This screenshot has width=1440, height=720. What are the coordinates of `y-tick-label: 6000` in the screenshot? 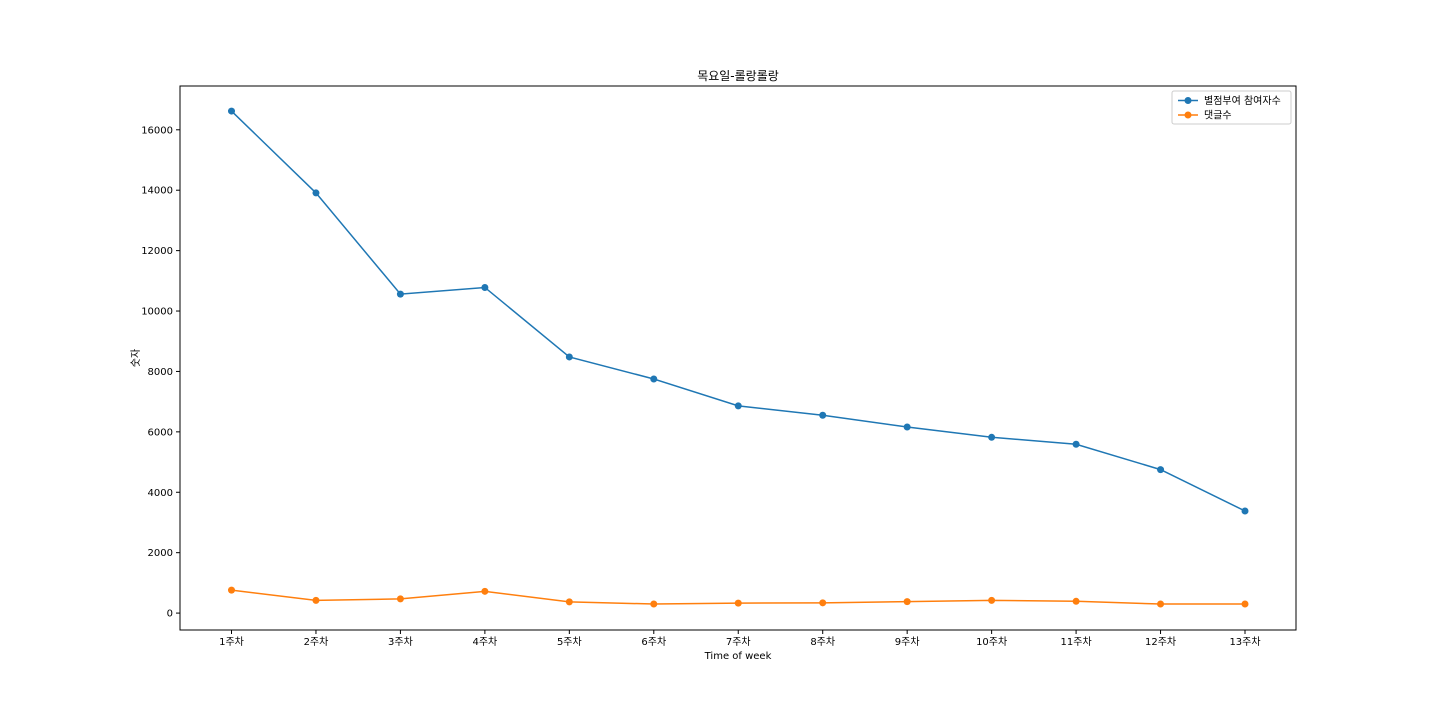 It's located at (160, 432).